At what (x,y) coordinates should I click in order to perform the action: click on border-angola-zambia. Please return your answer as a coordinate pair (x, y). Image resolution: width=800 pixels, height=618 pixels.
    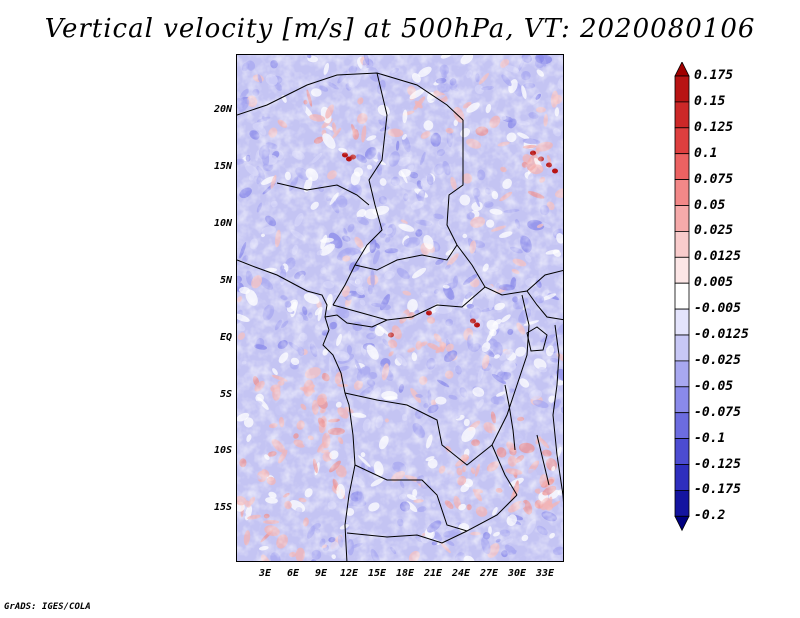
    Looking at the image, I should click on (436, 498).